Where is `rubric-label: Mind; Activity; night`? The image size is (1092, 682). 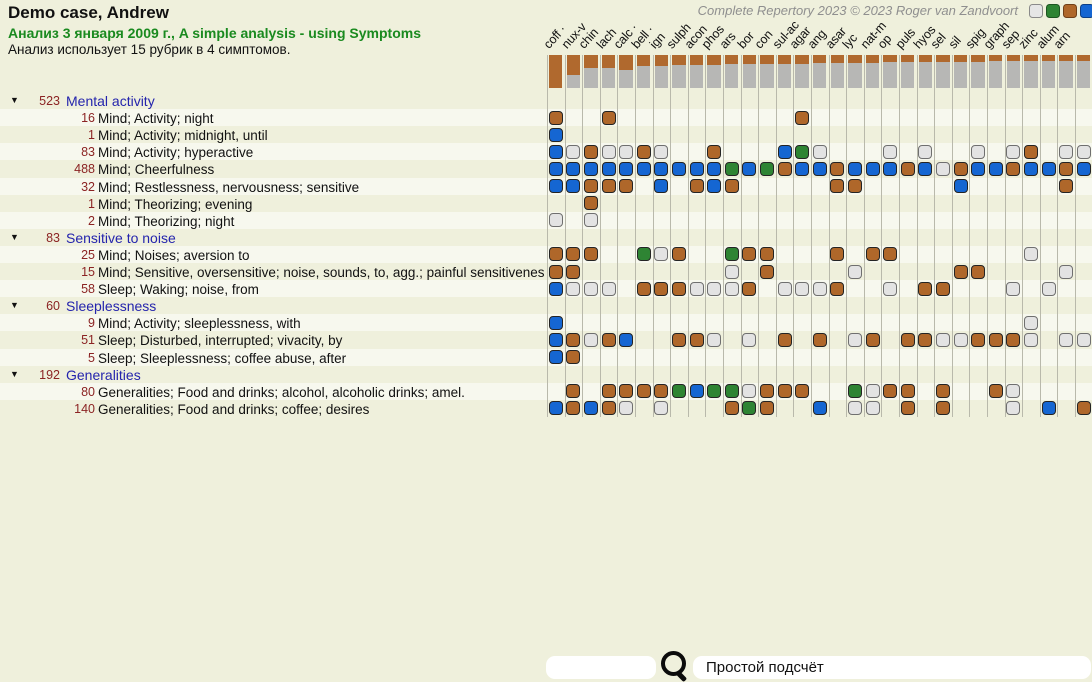
rubric-label: Mind; Activity; night is located at coordinates (156, 119).